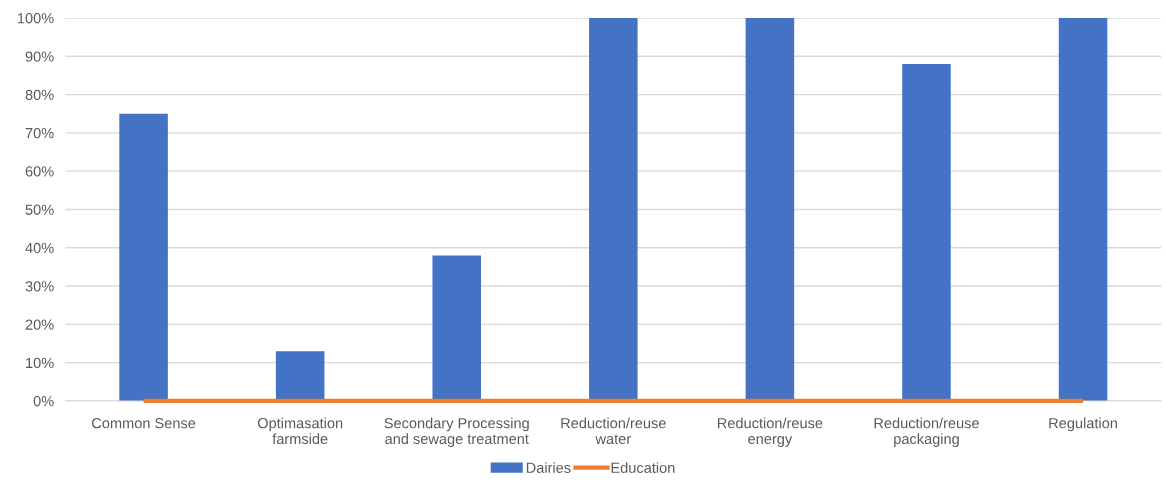 The image size is (1166, 486). Describe the element at coordinates (643, 467) in the screenshot. I see `legend-label: Education` at that location.